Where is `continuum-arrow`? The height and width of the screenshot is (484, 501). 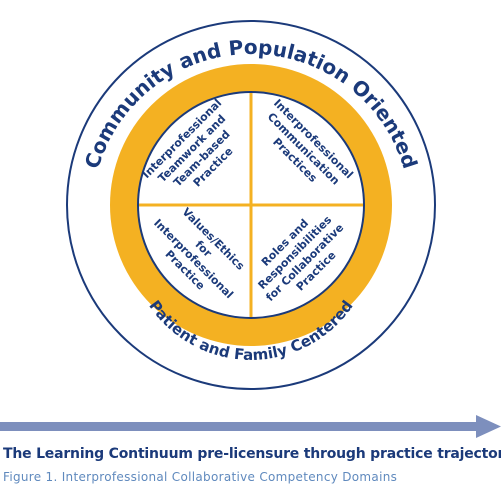 continuum-arrow is located at coordinates (250, 426).